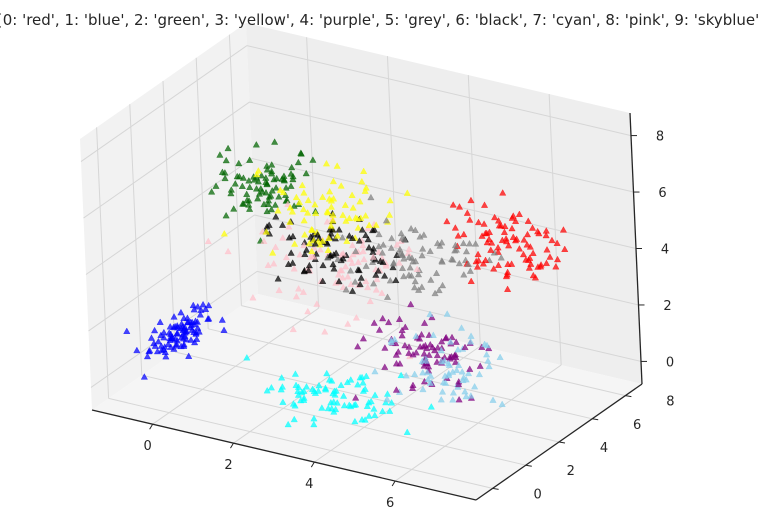 This screenshot has width=761, height=529. Describe the element at coordinates (151, 426) in the screenshot. I see `x-tick` at that location.